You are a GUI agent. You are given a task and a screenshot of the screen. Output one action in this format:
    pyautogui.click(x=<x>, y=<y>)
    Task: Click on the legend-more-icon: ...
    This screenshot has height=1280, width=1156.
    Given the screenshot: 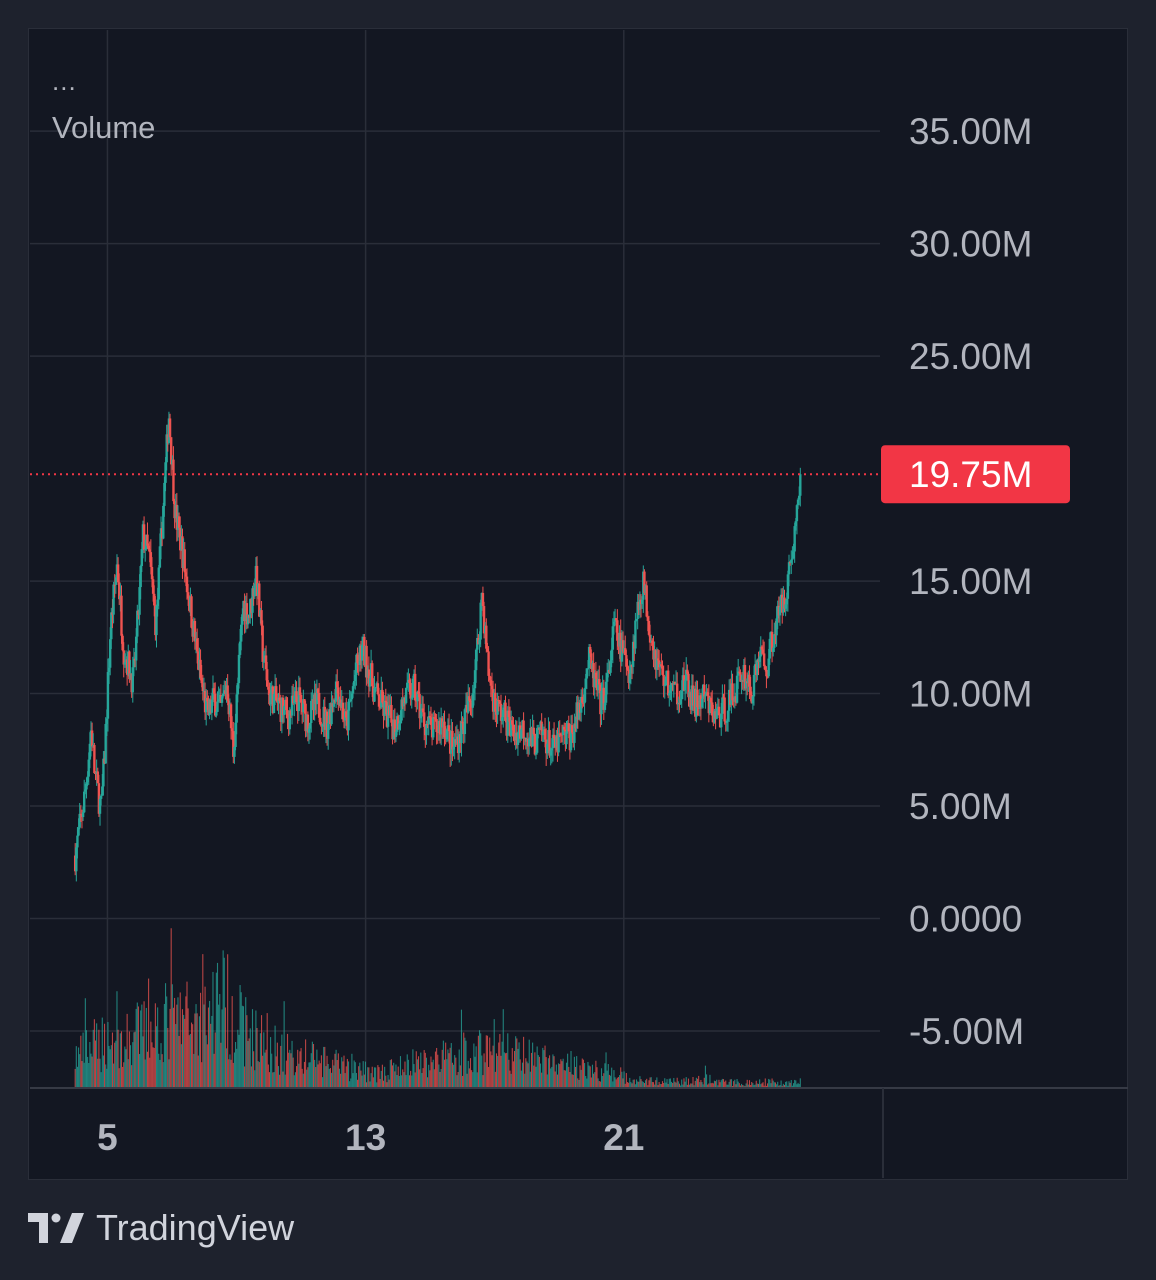 What is the action you would take?
    pyautogui.click(x=64, y=81)
    